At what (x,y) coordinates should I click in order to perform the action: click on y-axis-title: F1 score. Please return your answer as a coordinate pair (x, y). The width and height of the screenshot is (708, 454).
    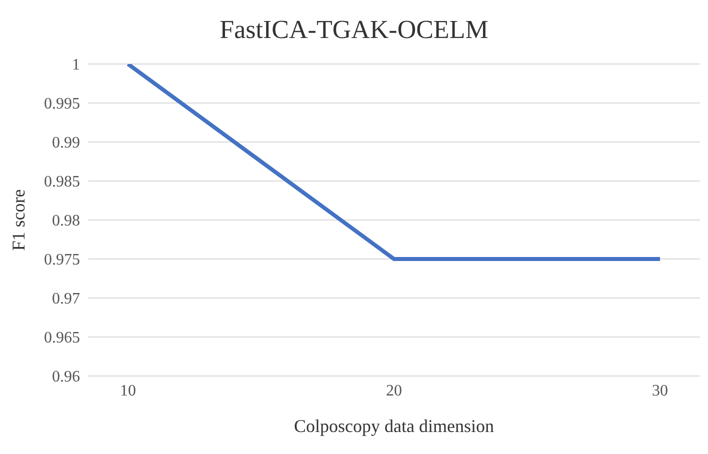
    Looking at the image, I should click on (18, 220).